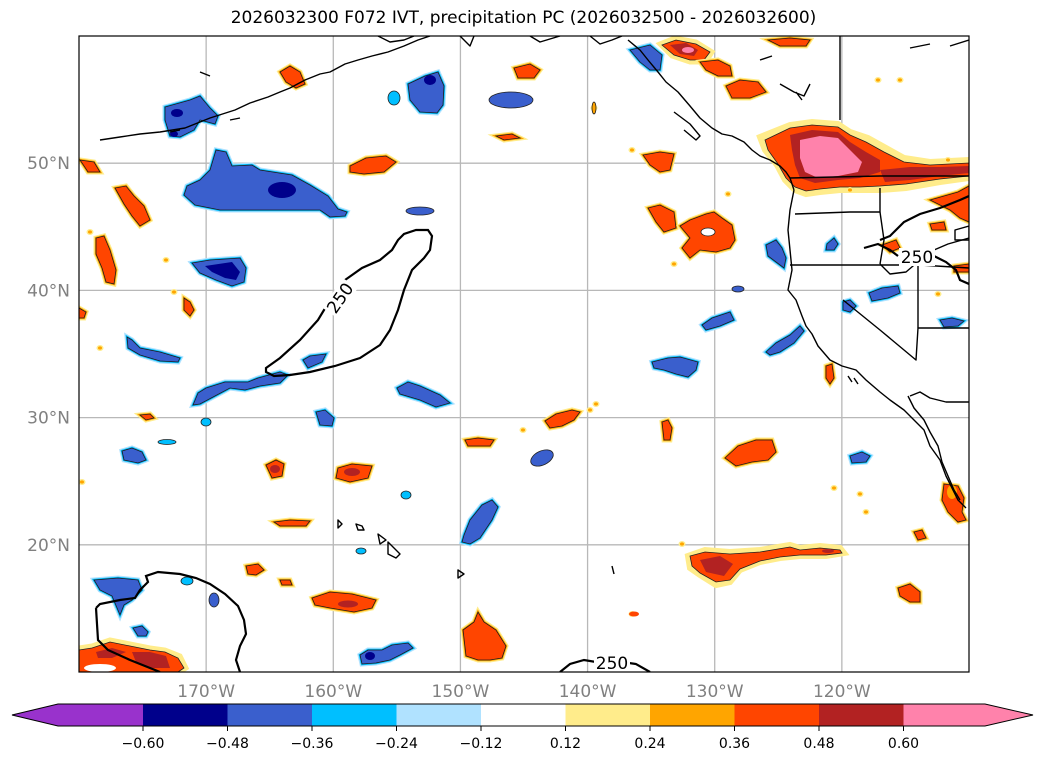 The height and width of the screenshot is (765, 1047). I want to click on pos-m10-core, so click(373, 165).